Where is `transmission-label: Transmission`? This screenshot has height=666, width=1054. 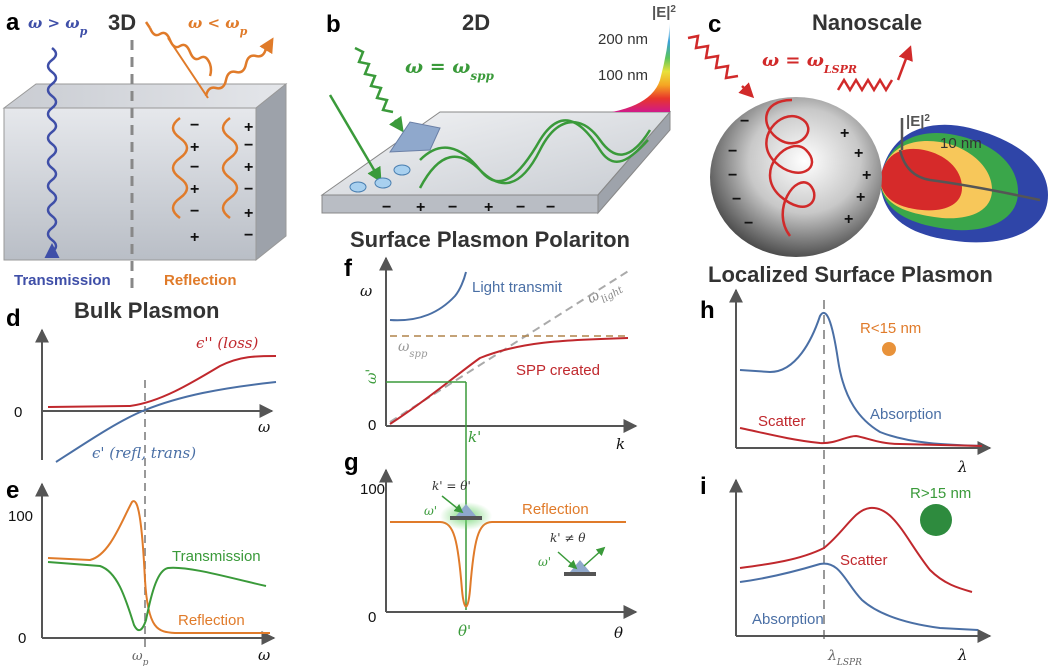
transmission-label: Transmission is located at coordinates (62, 280).